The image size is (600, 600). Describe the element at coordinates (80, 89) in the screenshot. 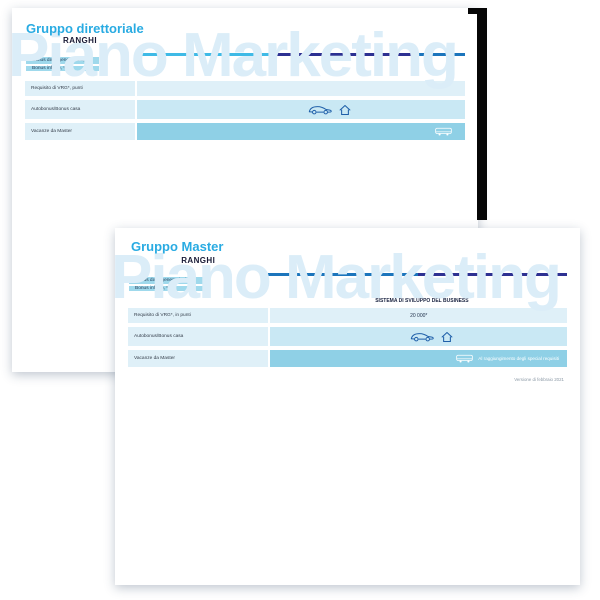

I see `row-label: Requisito di VRG*, punti` at that location.